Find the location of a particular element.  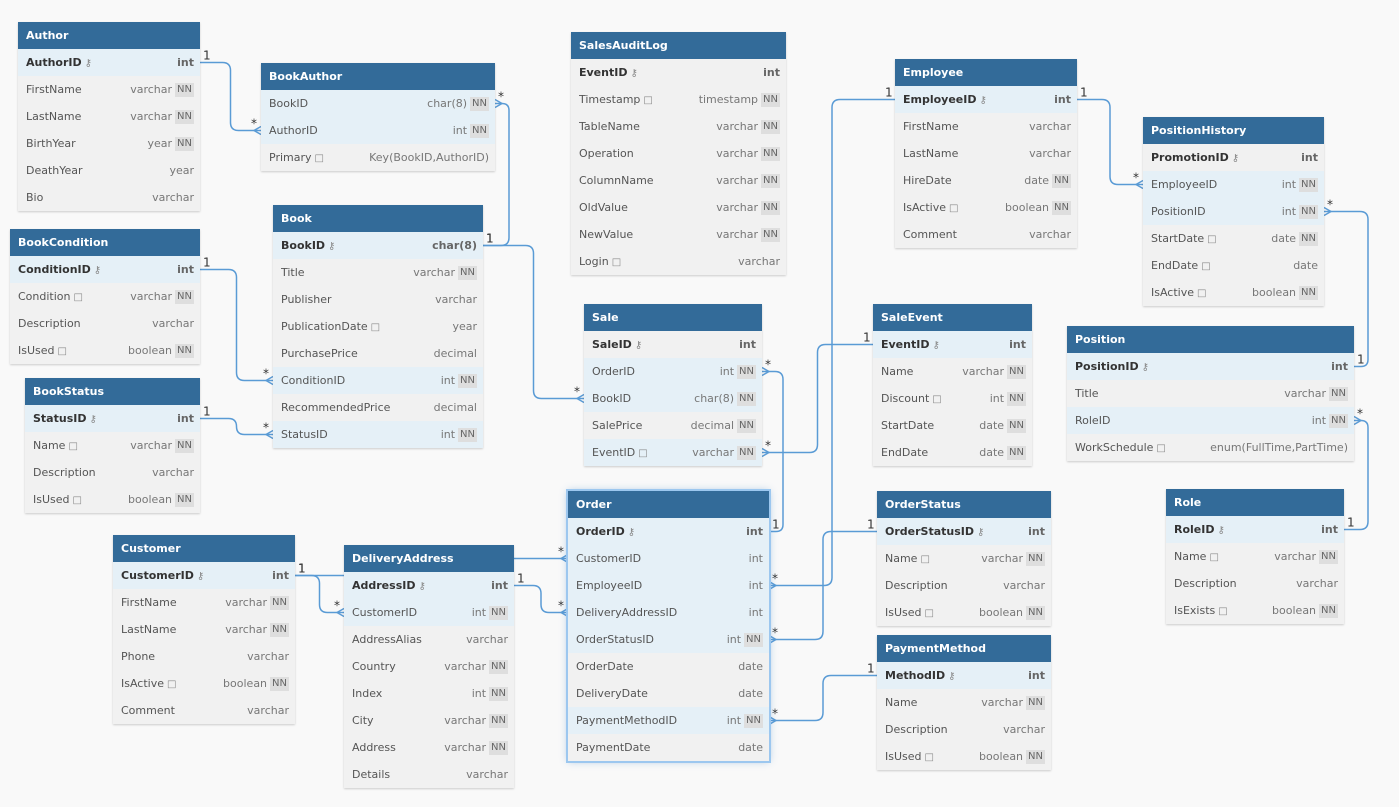

column-row: Condition □ varchar NN is located at coordinates (105, 296).